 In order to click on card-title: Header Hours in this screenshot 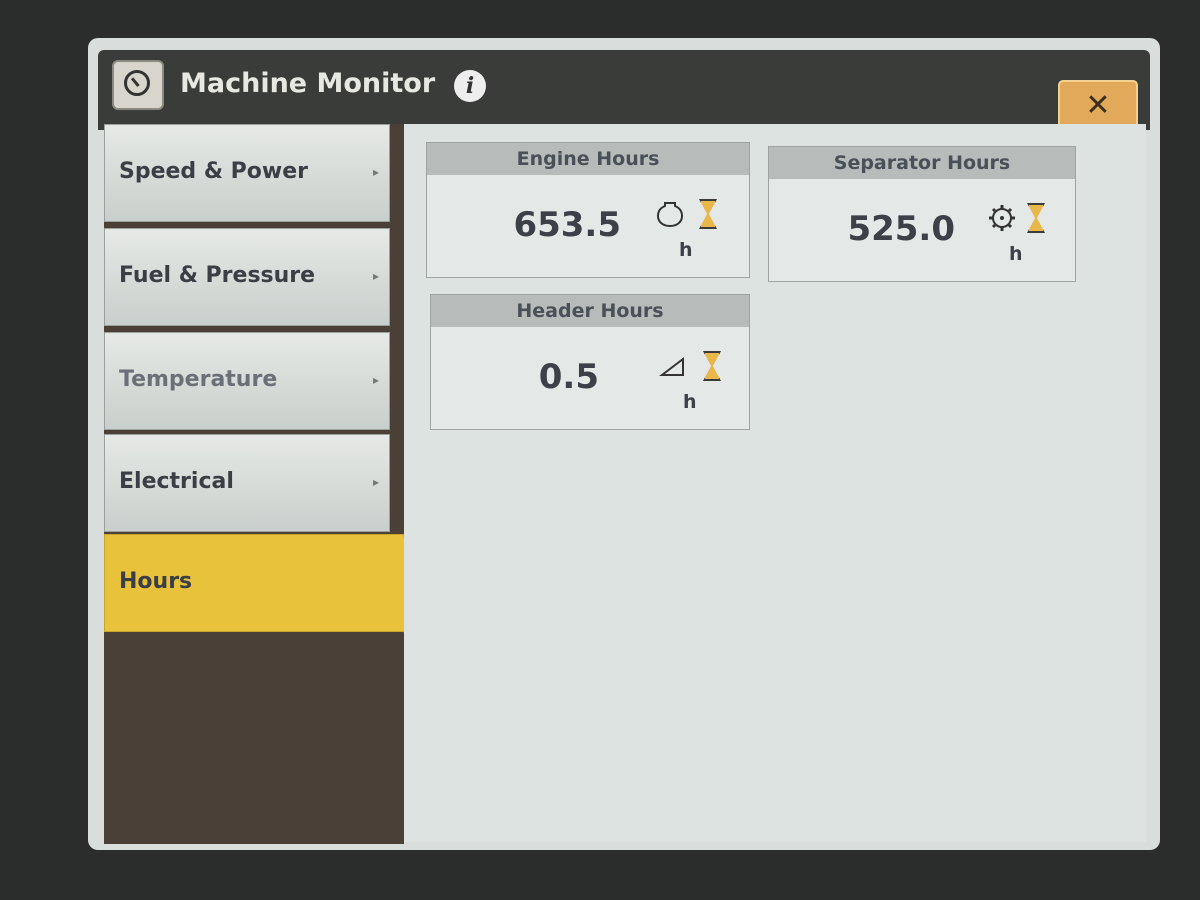, I will do `click(590, 311)`.